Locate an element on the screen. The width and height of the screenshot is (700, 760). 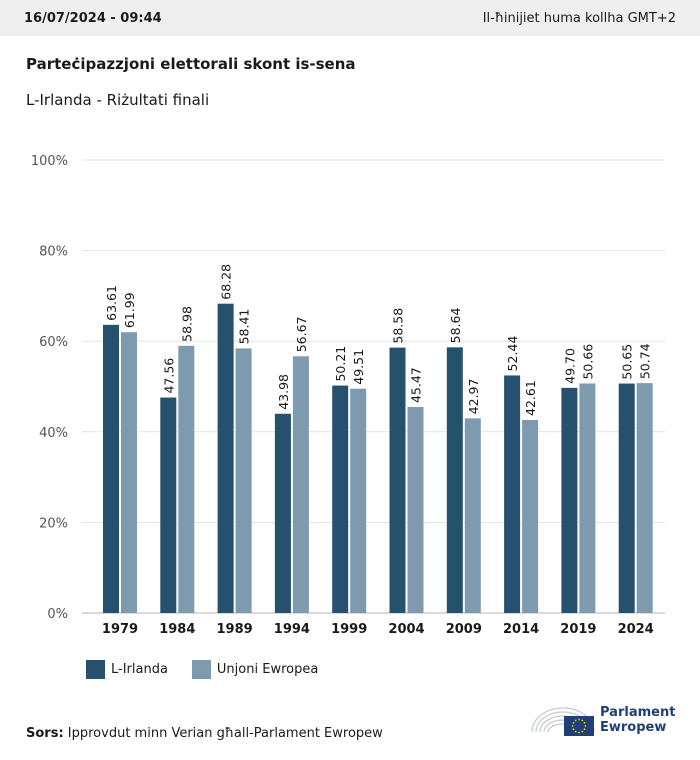
data-label: 42.61 is located at coordinates (530, 398).